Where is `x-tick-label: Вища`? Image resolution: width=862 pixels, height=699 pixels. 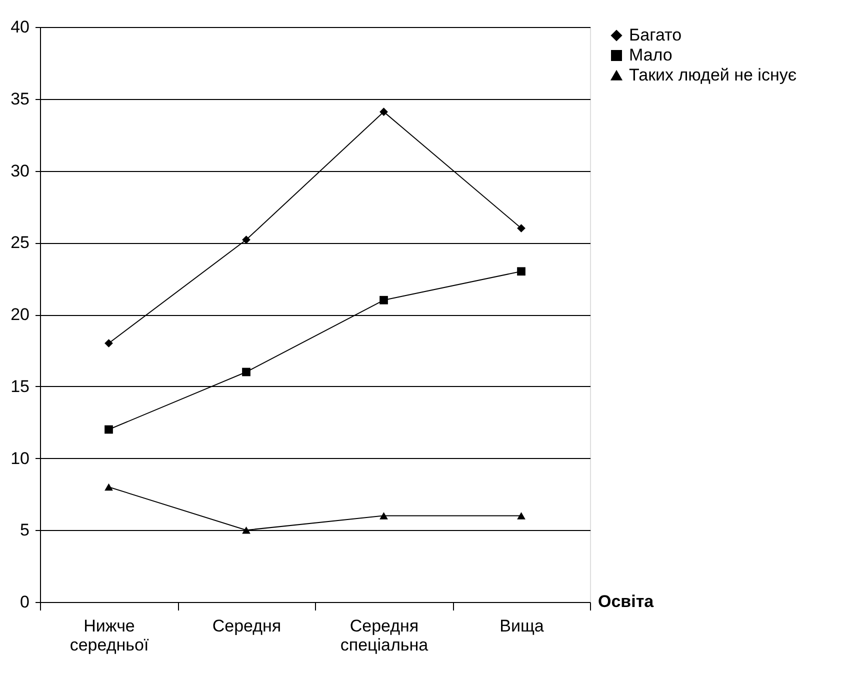 x-tick-label: Вища is located at coordinates (522, 626).